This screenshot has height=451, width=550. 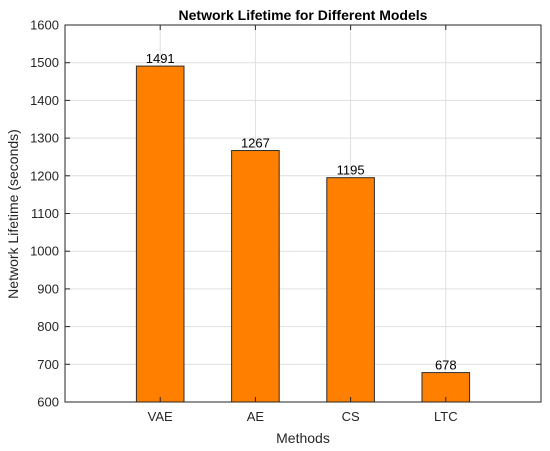 What do you see at coordinates (44, 175) in the screenshot?
I see `y-tick-label: 1200` at bounding box center [44, 175].